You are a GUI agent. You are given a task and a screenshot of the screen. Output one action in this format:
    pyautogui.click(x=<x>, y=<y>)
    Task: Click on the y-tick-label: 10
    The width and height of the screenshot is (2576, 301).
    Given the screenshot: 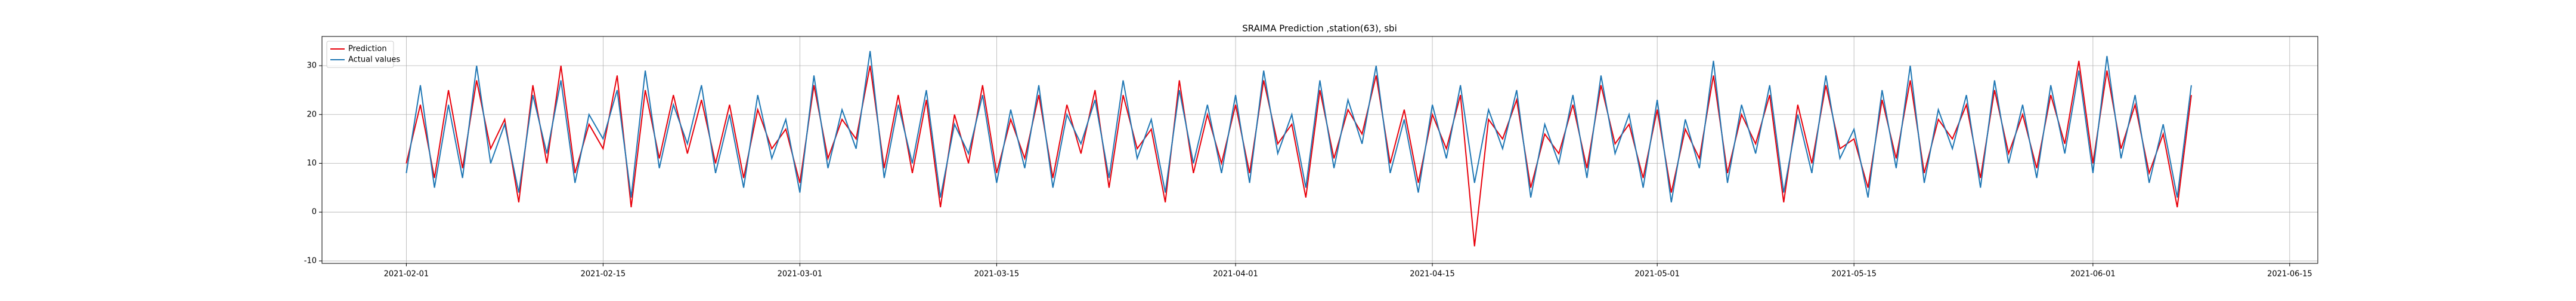 What is the action you would take?
    pyautogui.click(x=312, y=163)
    